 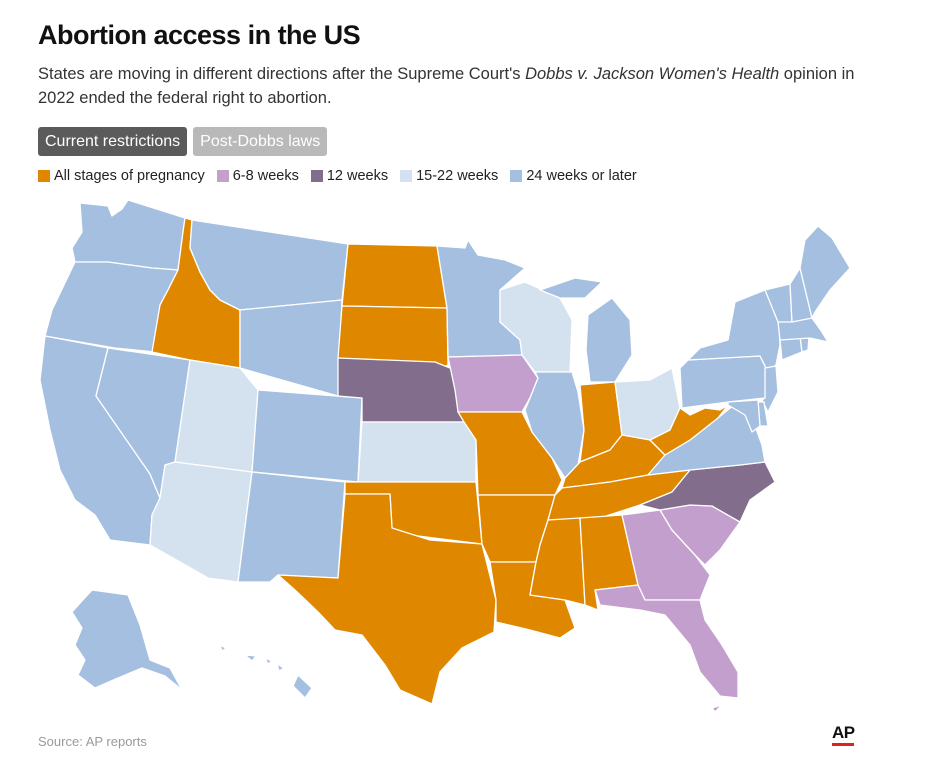 What do you see at coordinates (457, 176) in the screenshot?
I see `legend-label: 15-22 weeks` at bounding box center [457, 176].